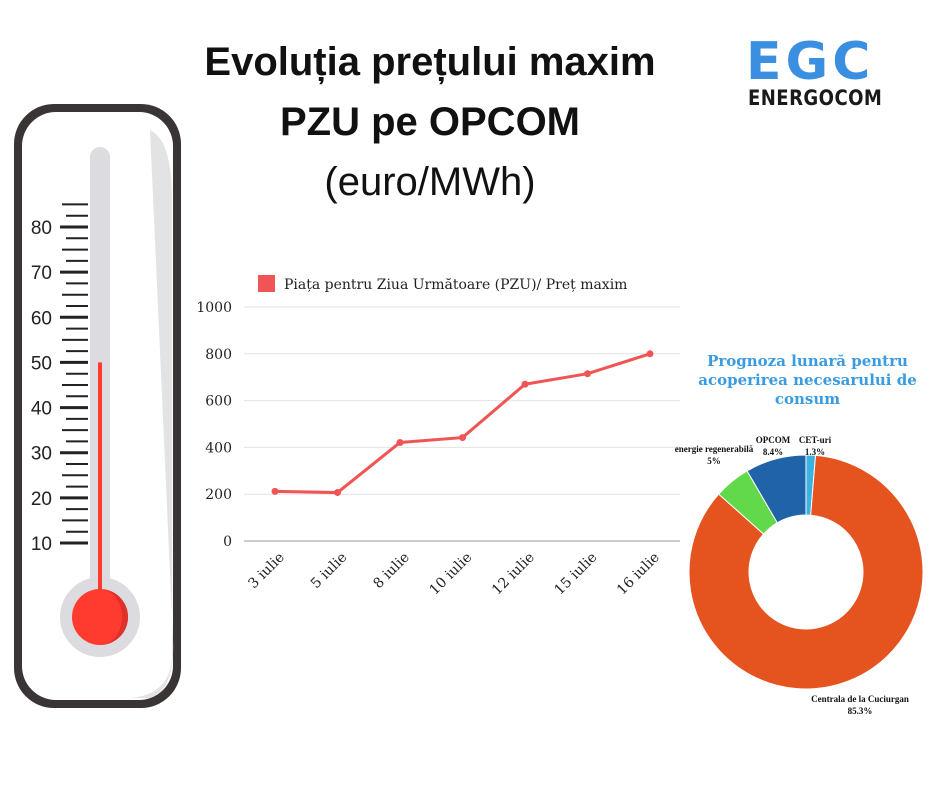 This screenshot has height=788, width=940. Describe the element at coordinates (773, 446) in the screenshot. I see `pie-label-opcom: OPCOM 8.4%` at that location.